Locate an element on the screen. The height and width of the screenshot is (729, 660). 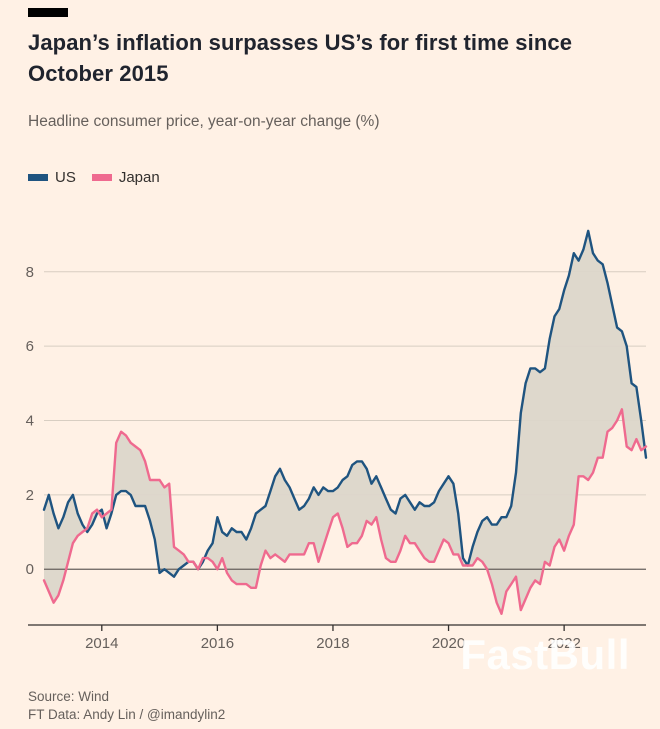
legend: US Japan is located at coordinates (102, 177).